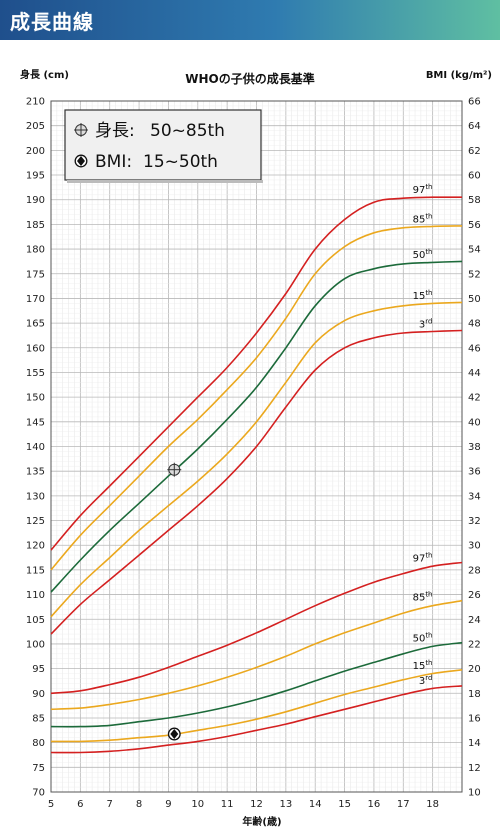  Describe the element at coordinates (35, 496) in the screenshot. I see `y-left-tick-label: 130` at that location.